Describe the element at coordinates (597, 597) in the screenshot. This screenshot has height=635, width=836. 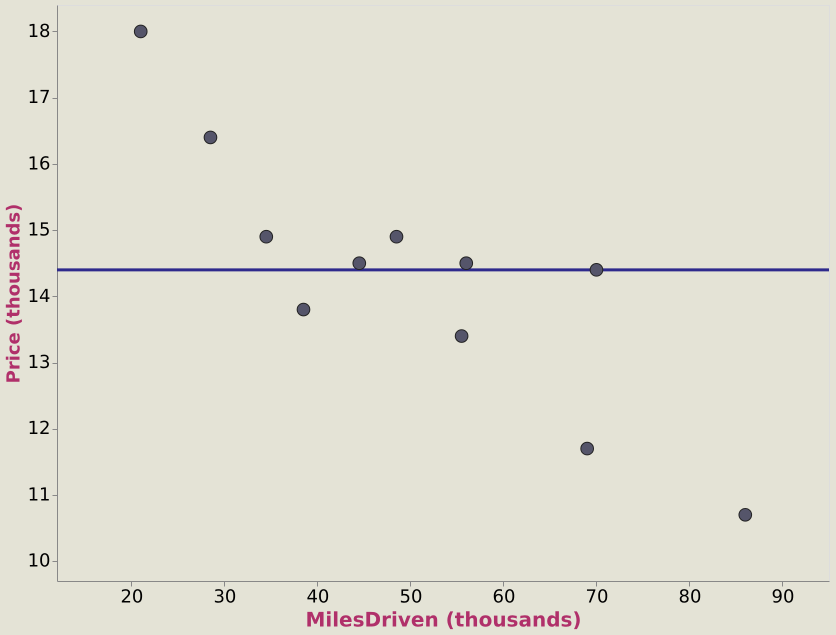
I see `x-tick-label: 70` at that location.